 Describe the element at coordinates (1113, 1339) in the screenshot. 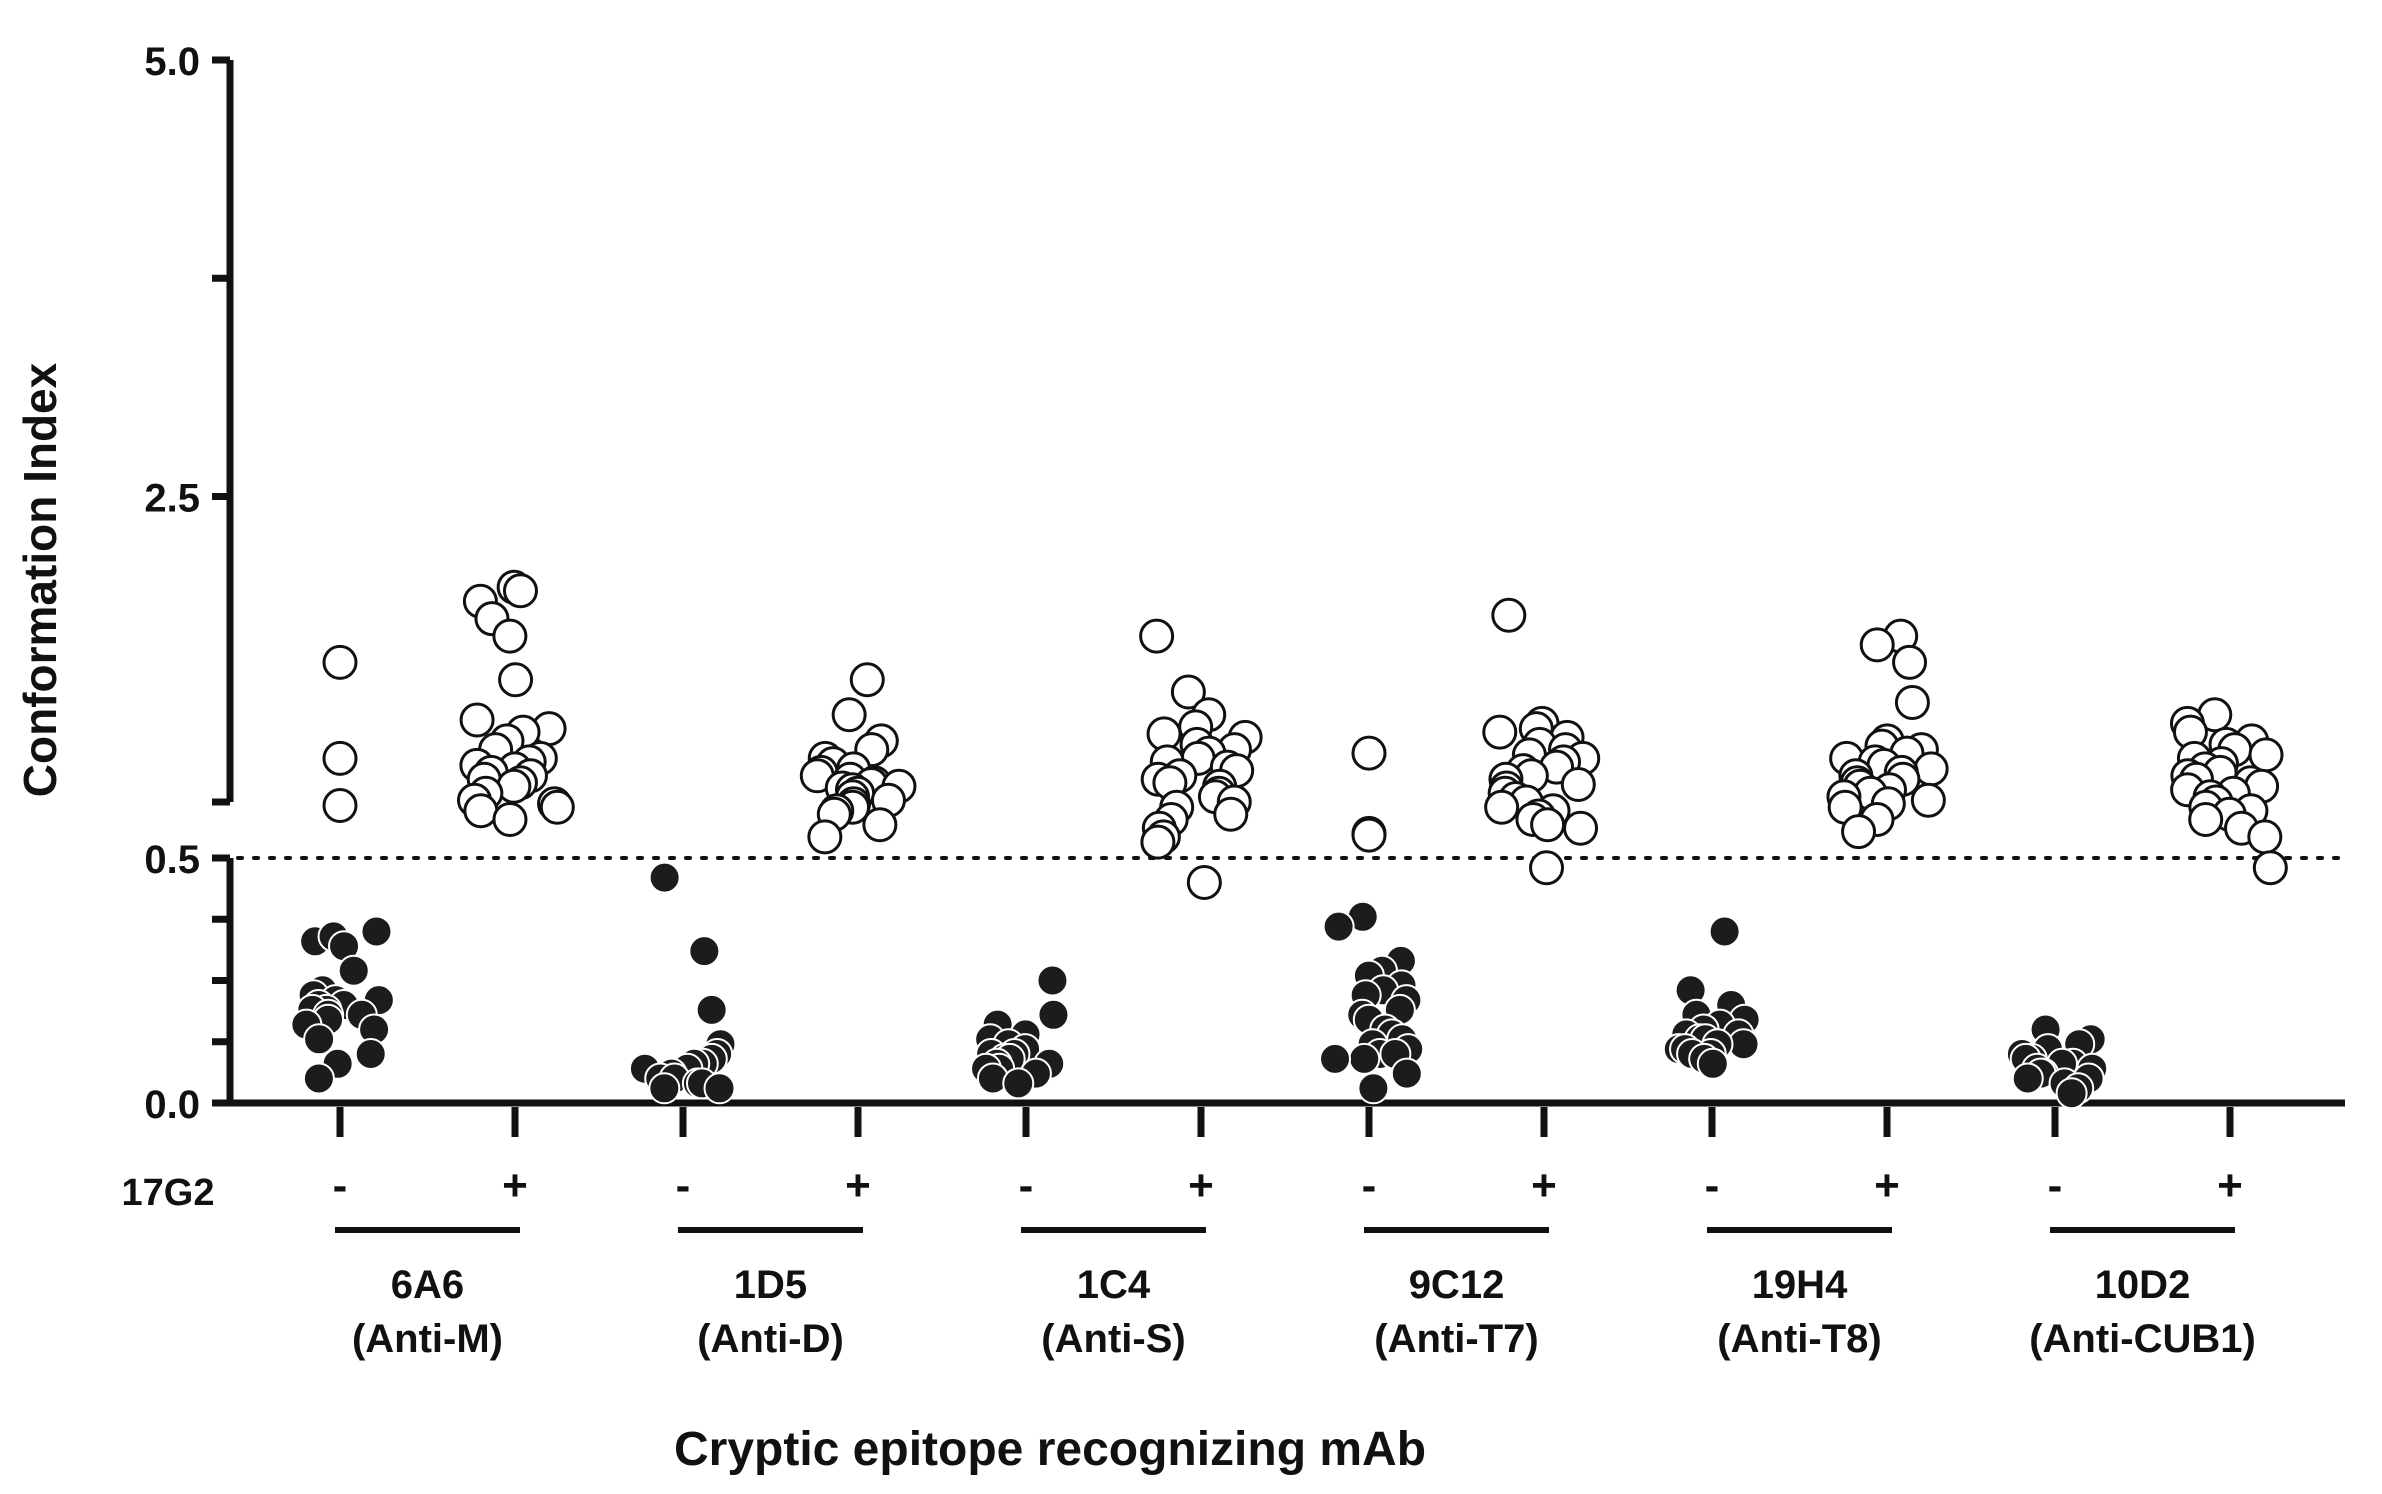

I see `group-target-label: (Anti-S)` at that location.